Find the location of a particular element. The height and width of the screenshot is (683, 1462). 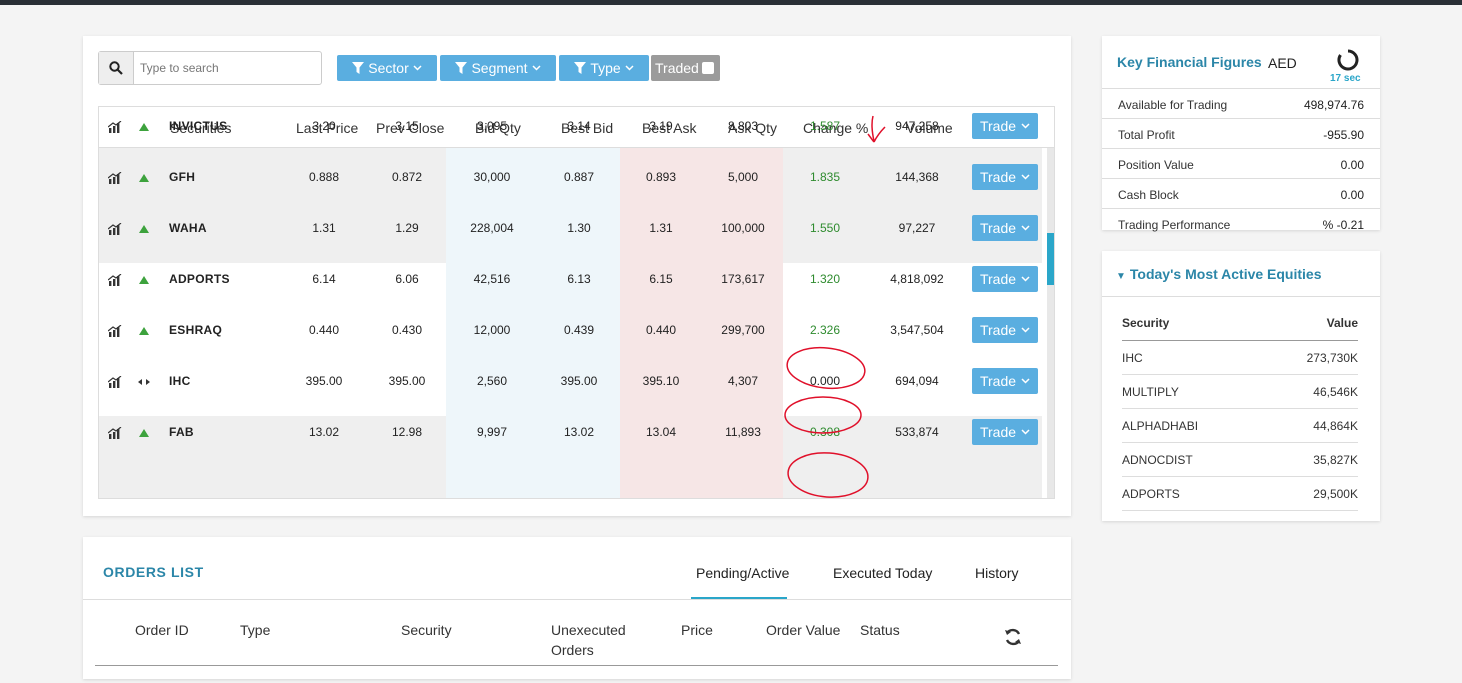

security-symbol: IHC is located at coordinates (180, 381).